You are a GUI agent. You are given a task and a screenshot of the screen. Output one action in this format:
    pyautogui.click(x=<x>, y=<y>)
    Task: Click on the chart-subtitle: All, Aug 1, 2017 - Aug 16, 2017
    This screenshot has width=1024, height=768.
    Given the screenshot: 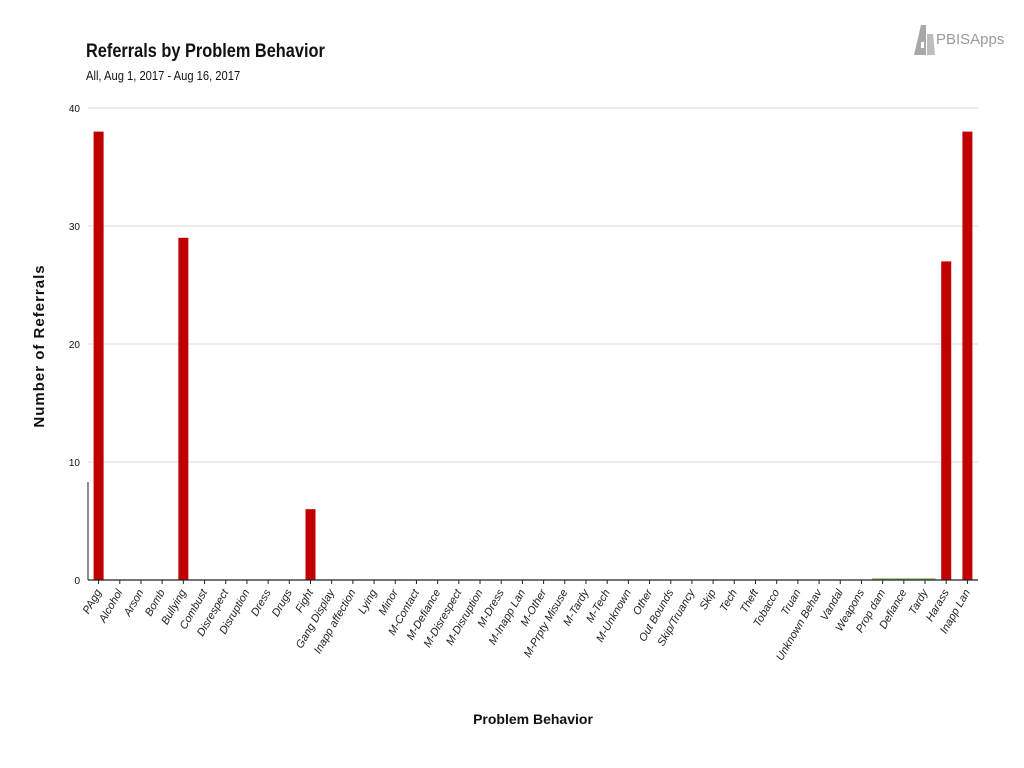 What is the action you would take?
    pyautogui.click(x=163, y=75)
    